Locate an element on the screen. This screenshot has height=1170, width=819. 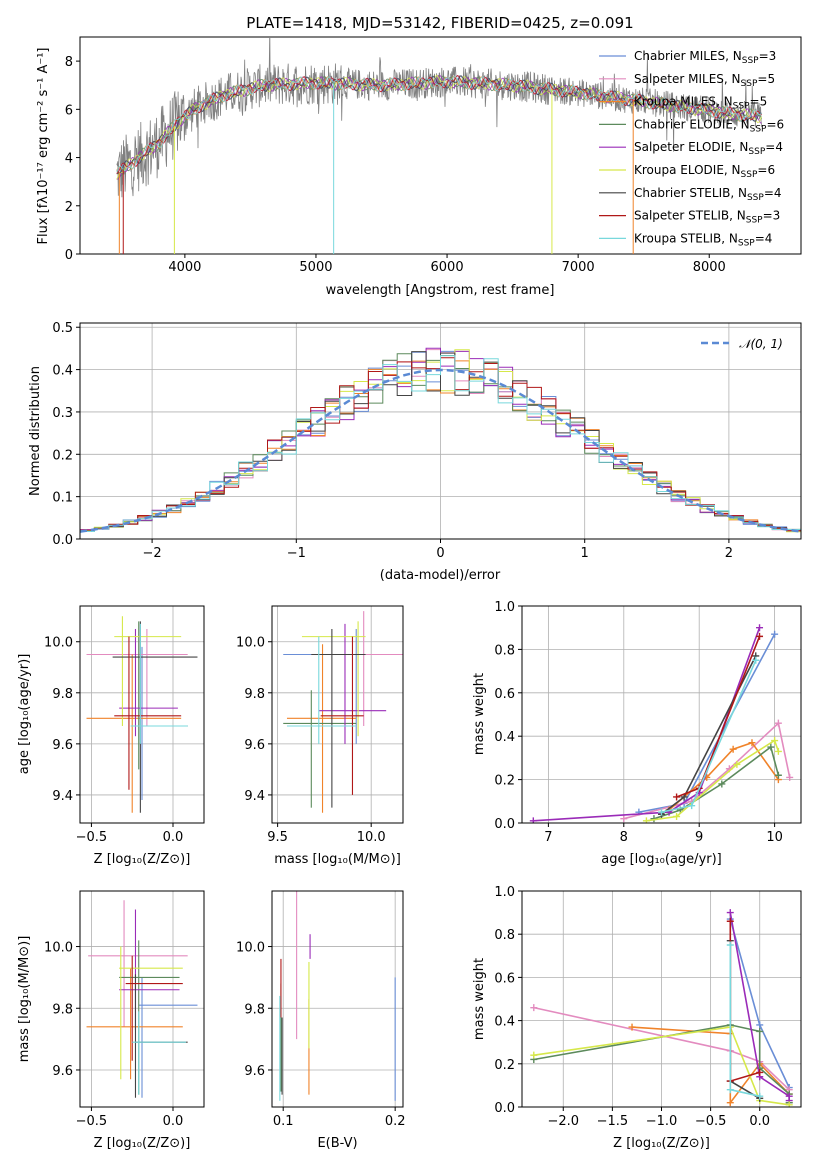
residuals-xtick-label: −1 is located at coordinates (296, 553).